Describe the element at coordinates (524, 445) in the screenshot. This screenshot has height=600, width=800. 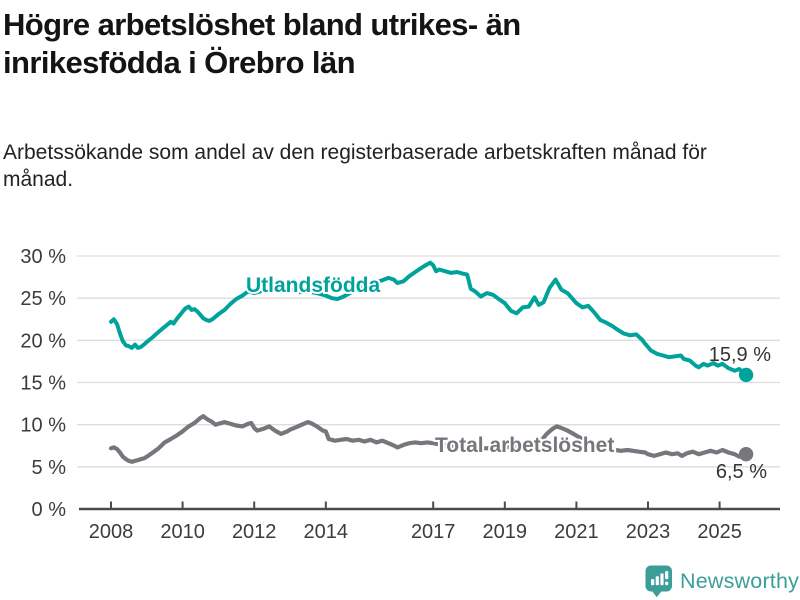
I see `series-label-total: Total arbetslöshet` at that location.